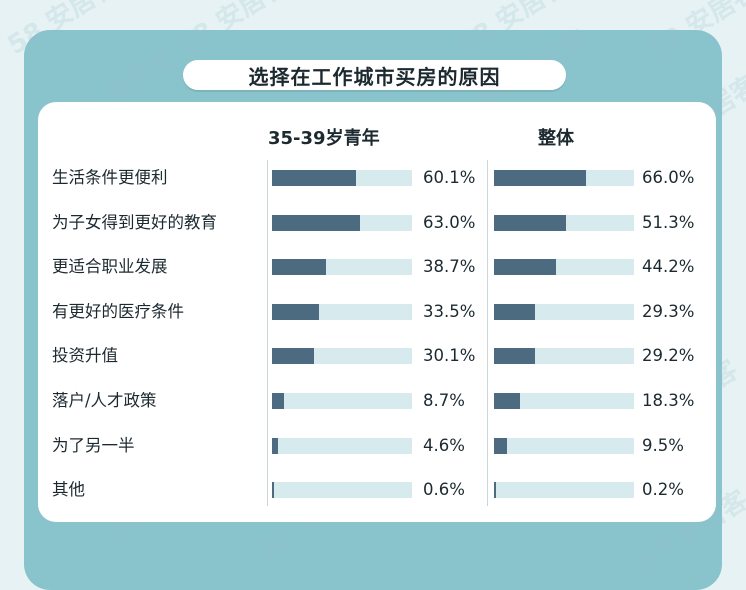 Image resolution: width=746 pixels, height=590 pixels. I want to click on category-label: 为子女得到更好的教育, so click(134, 222).